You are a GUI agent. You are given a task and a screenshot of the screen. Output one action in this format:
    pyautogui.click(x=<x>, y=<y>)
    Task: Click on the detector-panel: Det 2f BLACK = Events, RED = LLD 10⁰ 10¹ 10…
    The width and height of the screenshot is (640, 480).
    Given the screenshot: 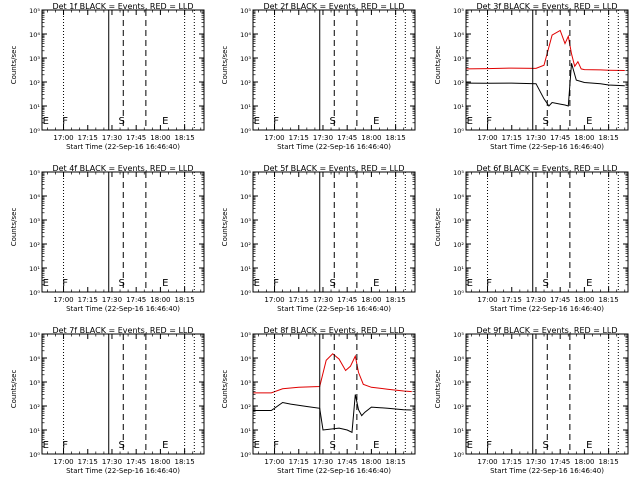 What is the action you would take?
    pyautogui.click(x=318, y=76)
    